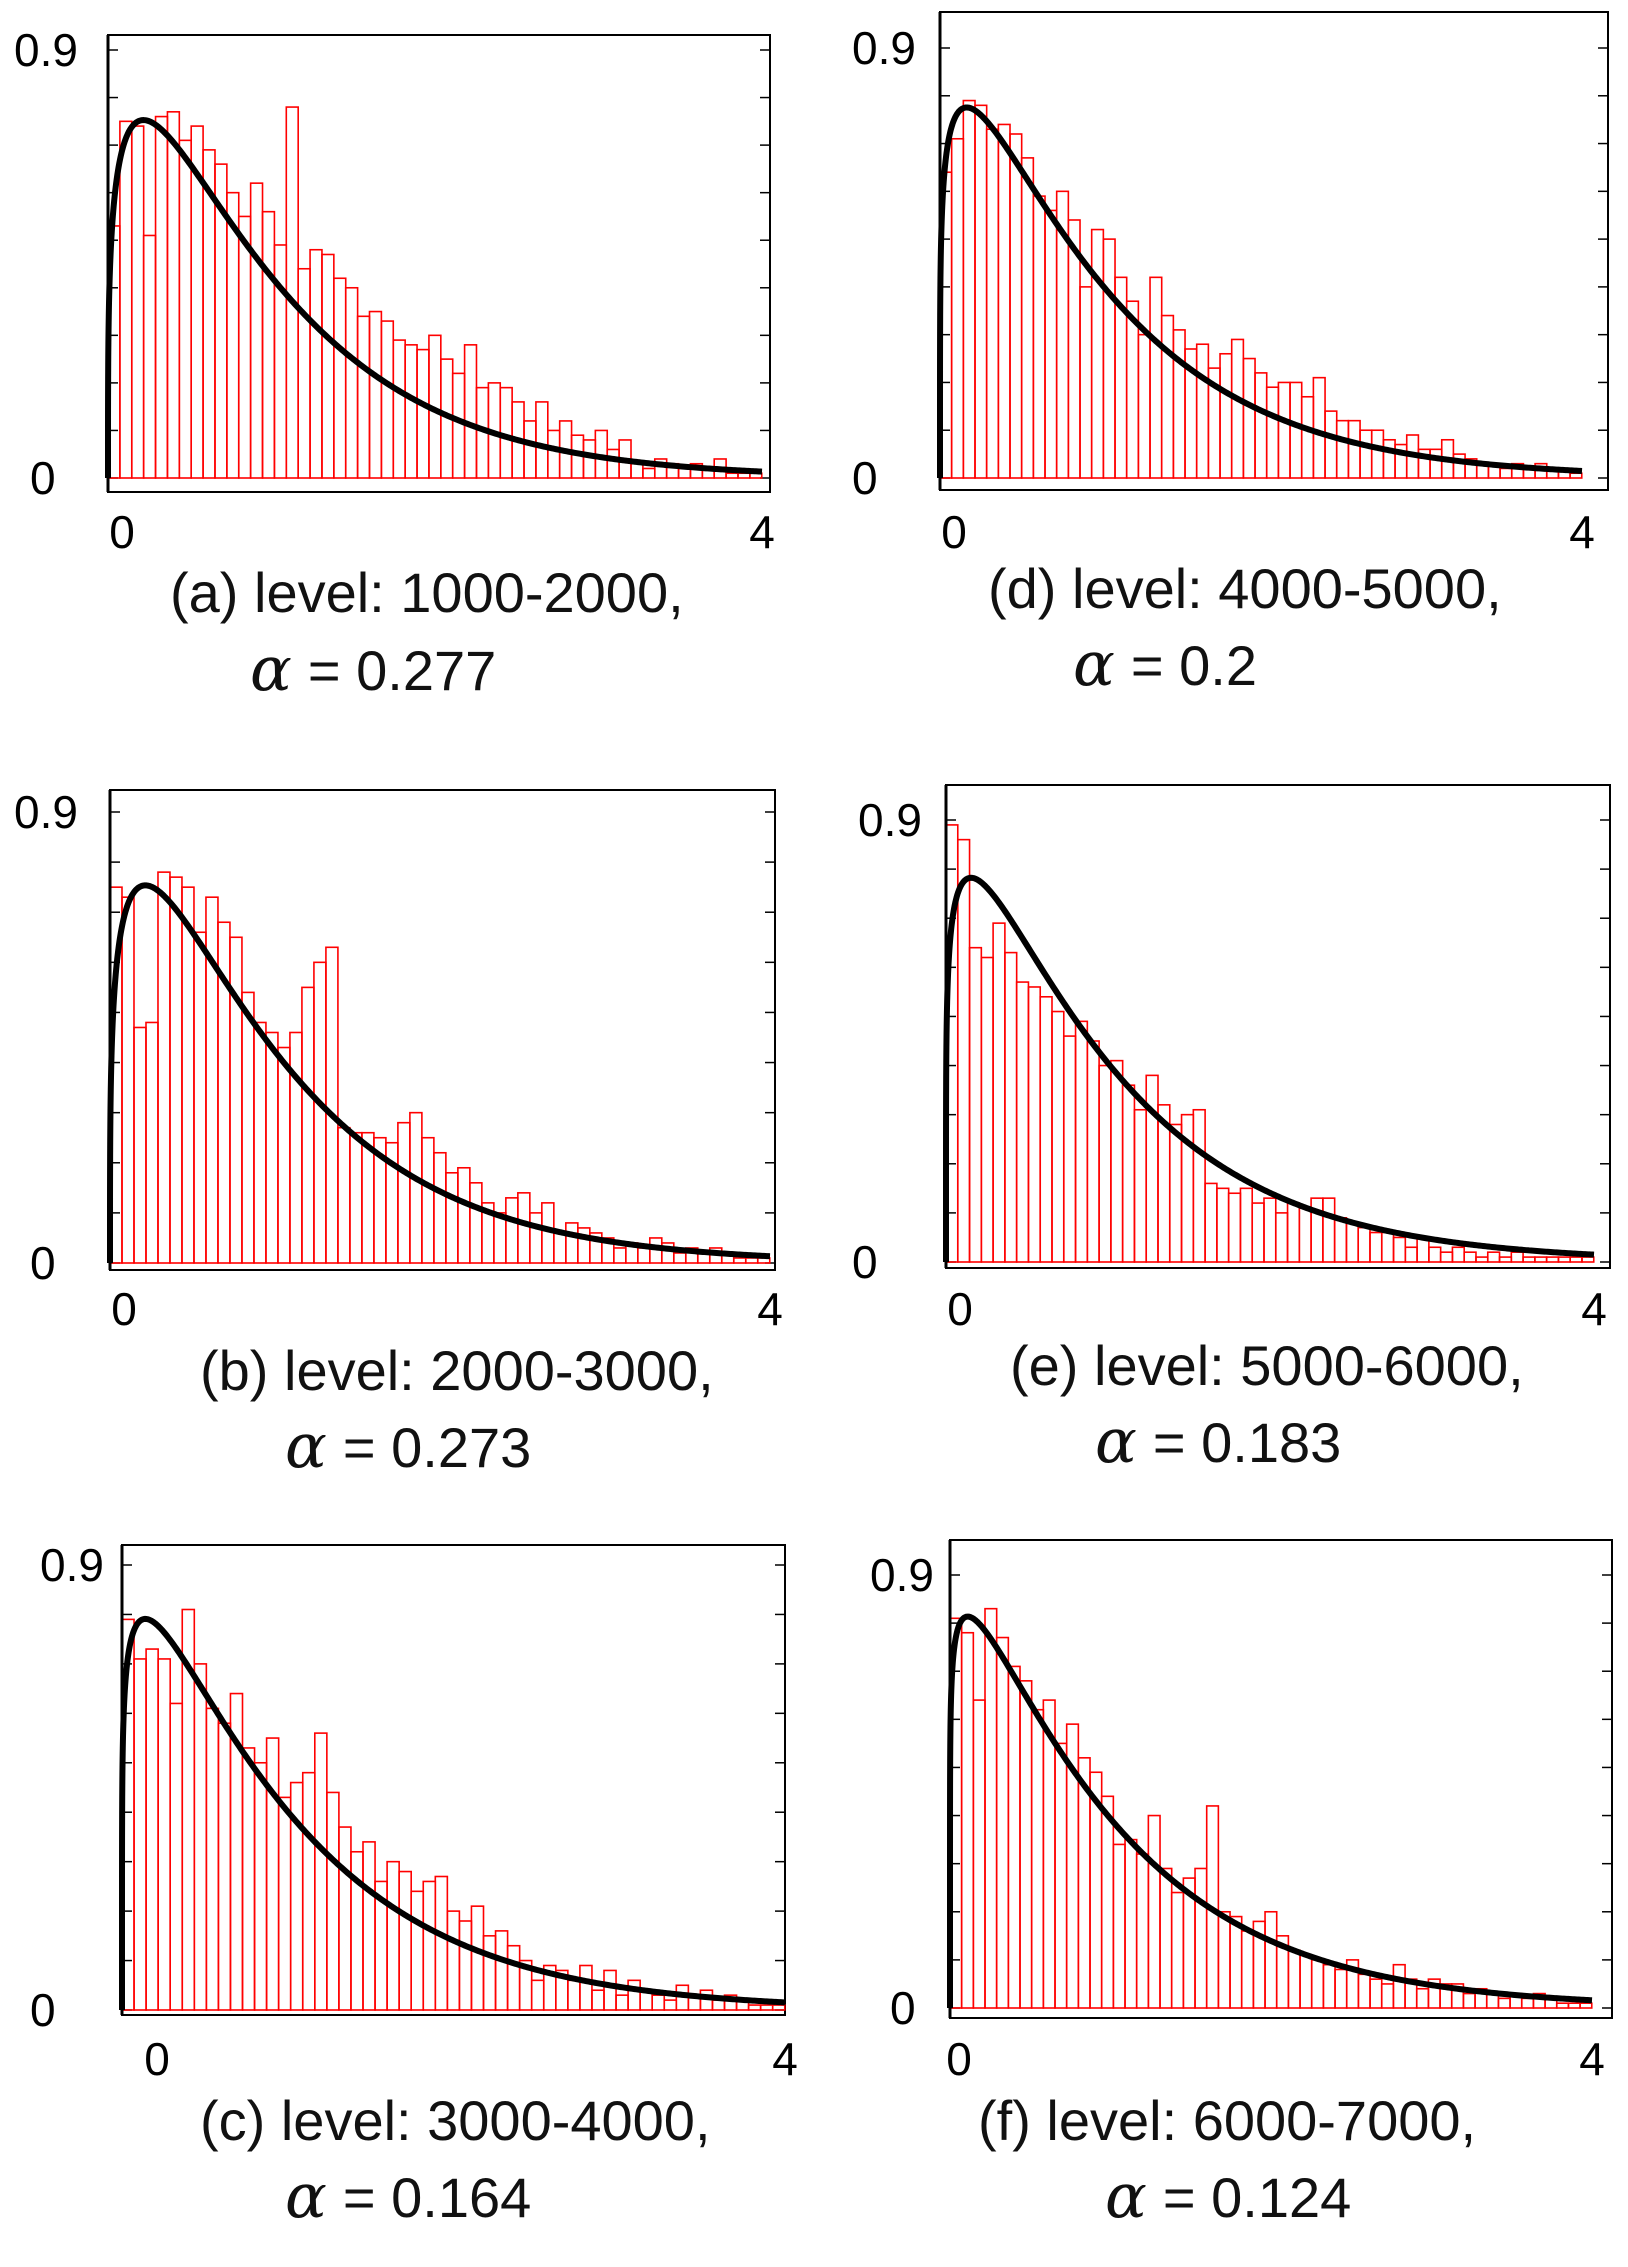  I want to click on y-tick-label-zero: 0, so click(865, 1262).